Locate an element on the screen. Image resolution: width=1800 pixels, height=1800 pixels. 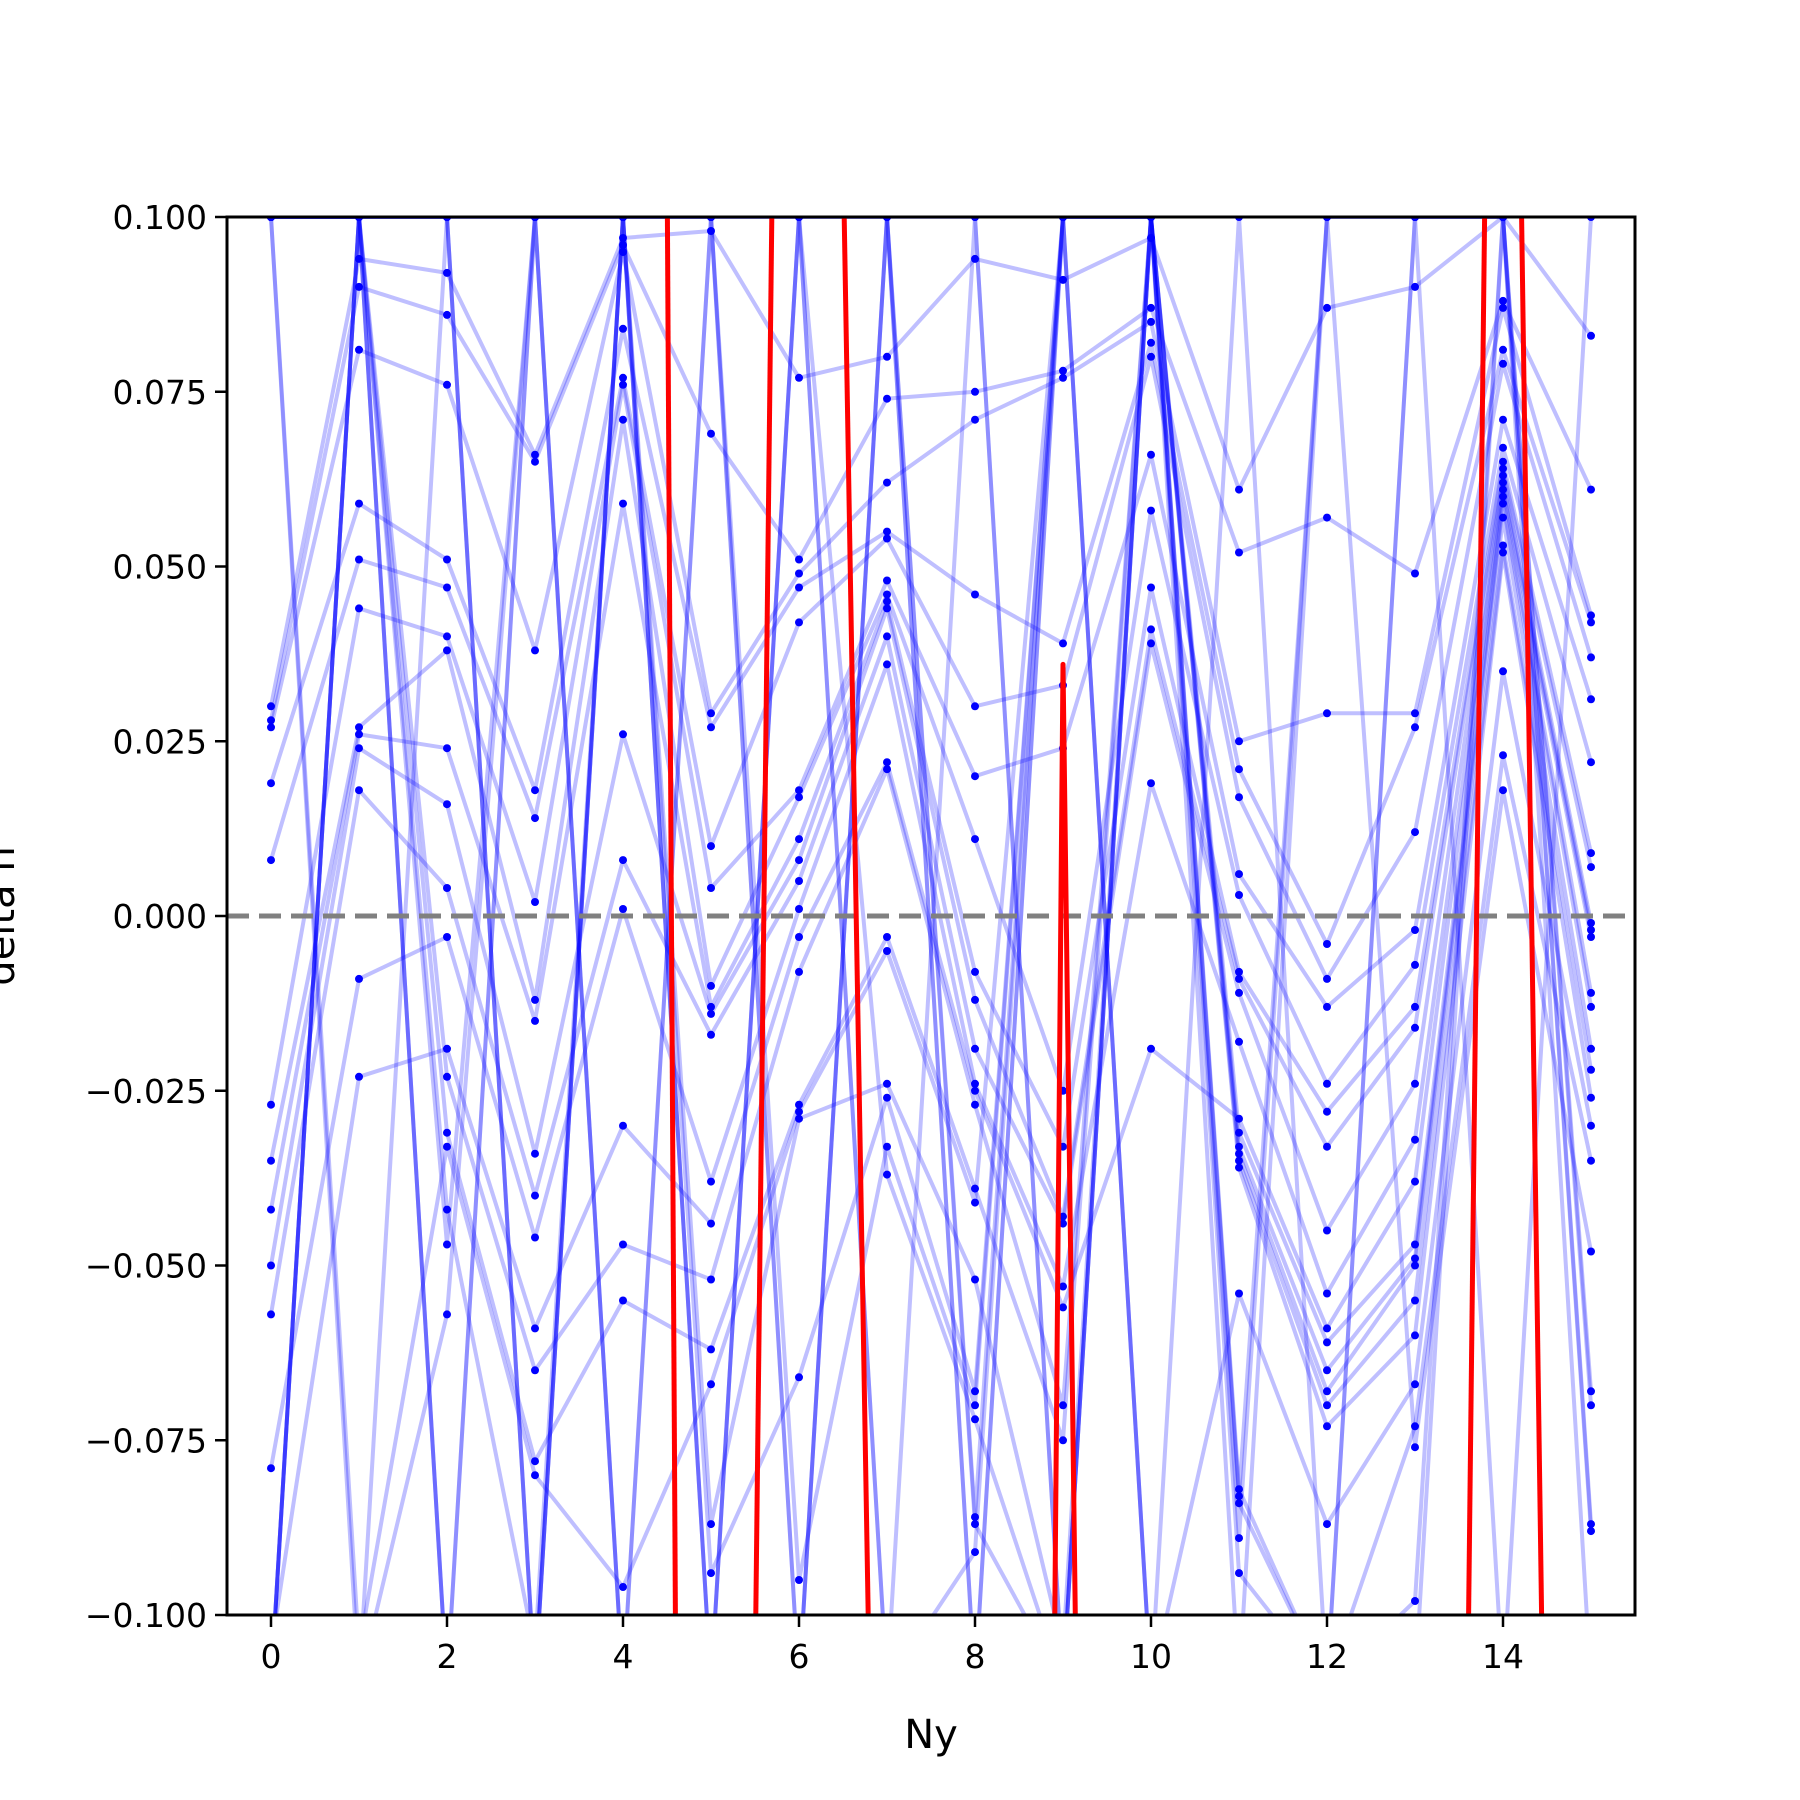
y-axis-label: delta n is located at coordinates (12, 915).